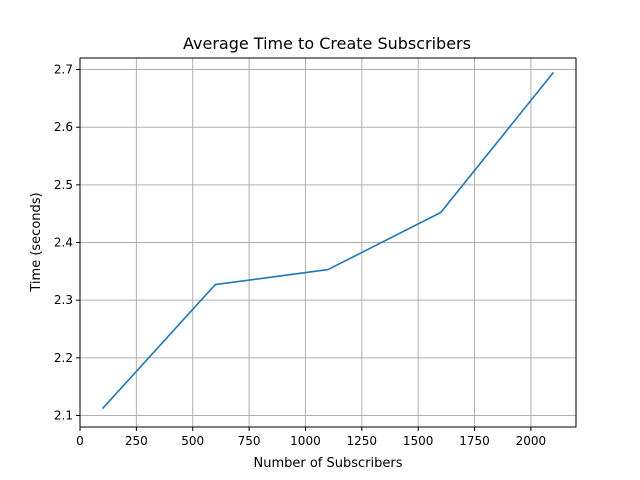 The image size is (640, 480). Describe the element at coordinates (531, 441) in the screenshot. I see `x-tick-label: 2000` at that location.